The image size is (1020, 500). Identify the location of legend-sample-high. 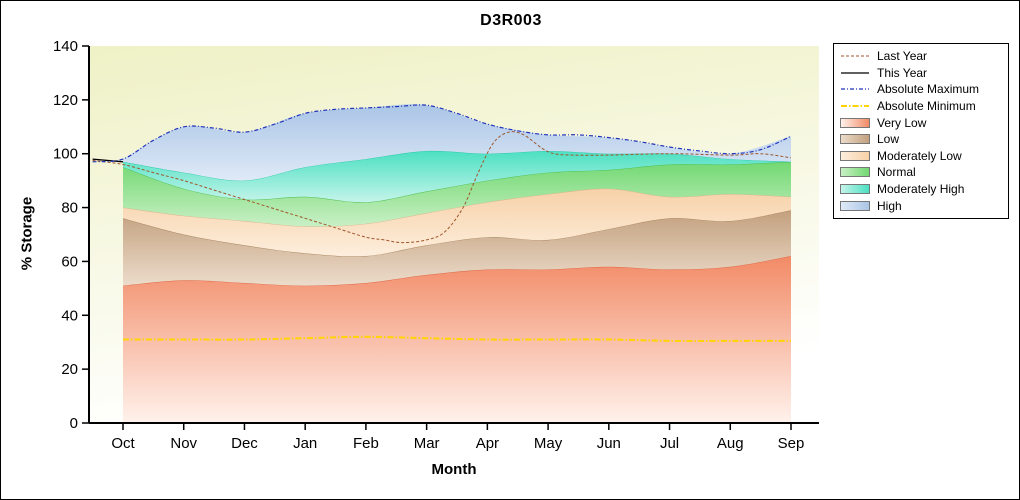
(855, 205).